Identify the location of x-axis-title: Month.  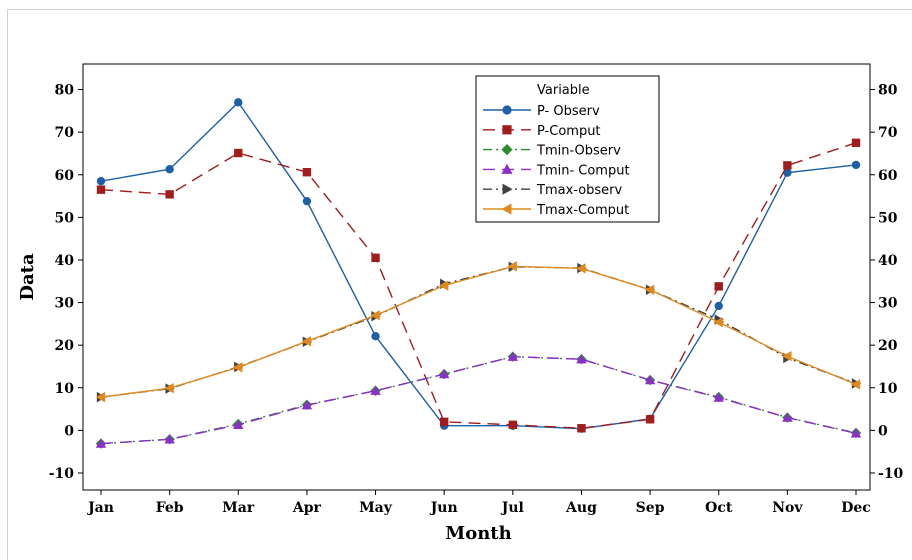
(478, 533).